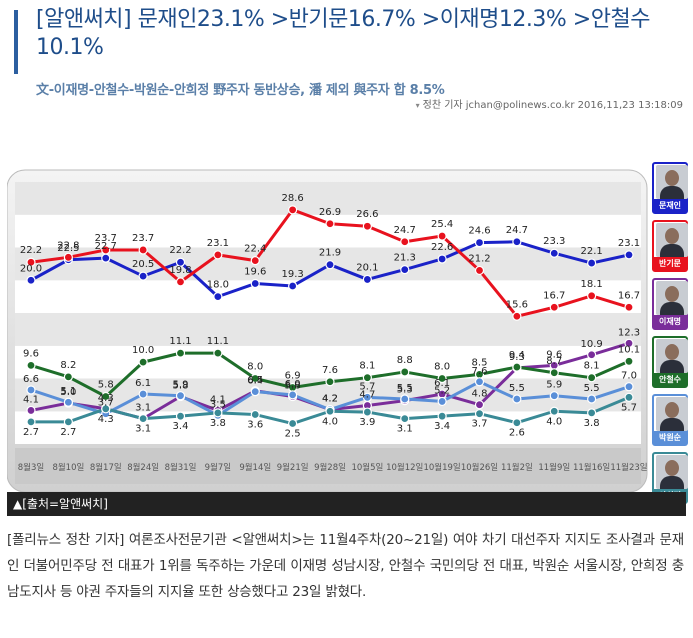 This screenshot has height=638, width=693. I want to click on data-label: 22.7, so click(106, 246).